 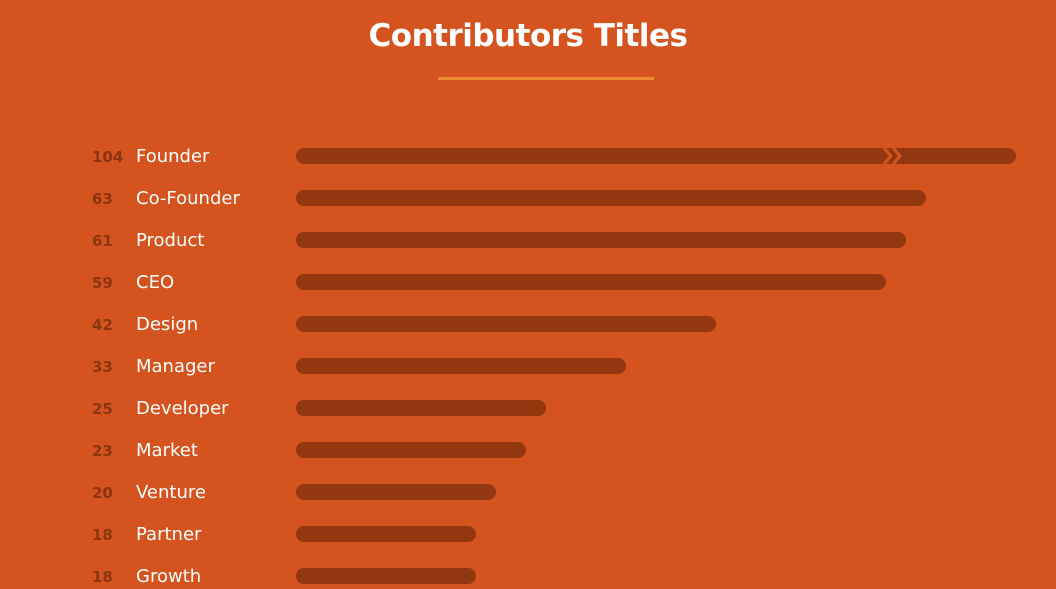 I want to click on bar-category-label: Growth, so click(x=168, y=576).